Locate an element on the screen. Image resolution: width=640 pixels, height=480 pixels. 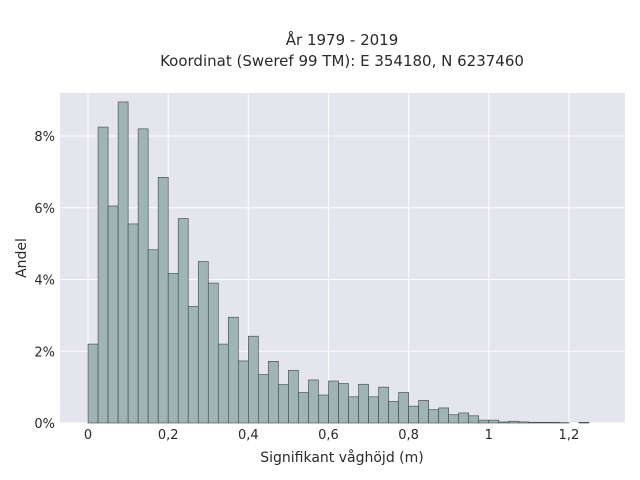
y-tick-label-1: 2% is located at coordinates (44, 352).